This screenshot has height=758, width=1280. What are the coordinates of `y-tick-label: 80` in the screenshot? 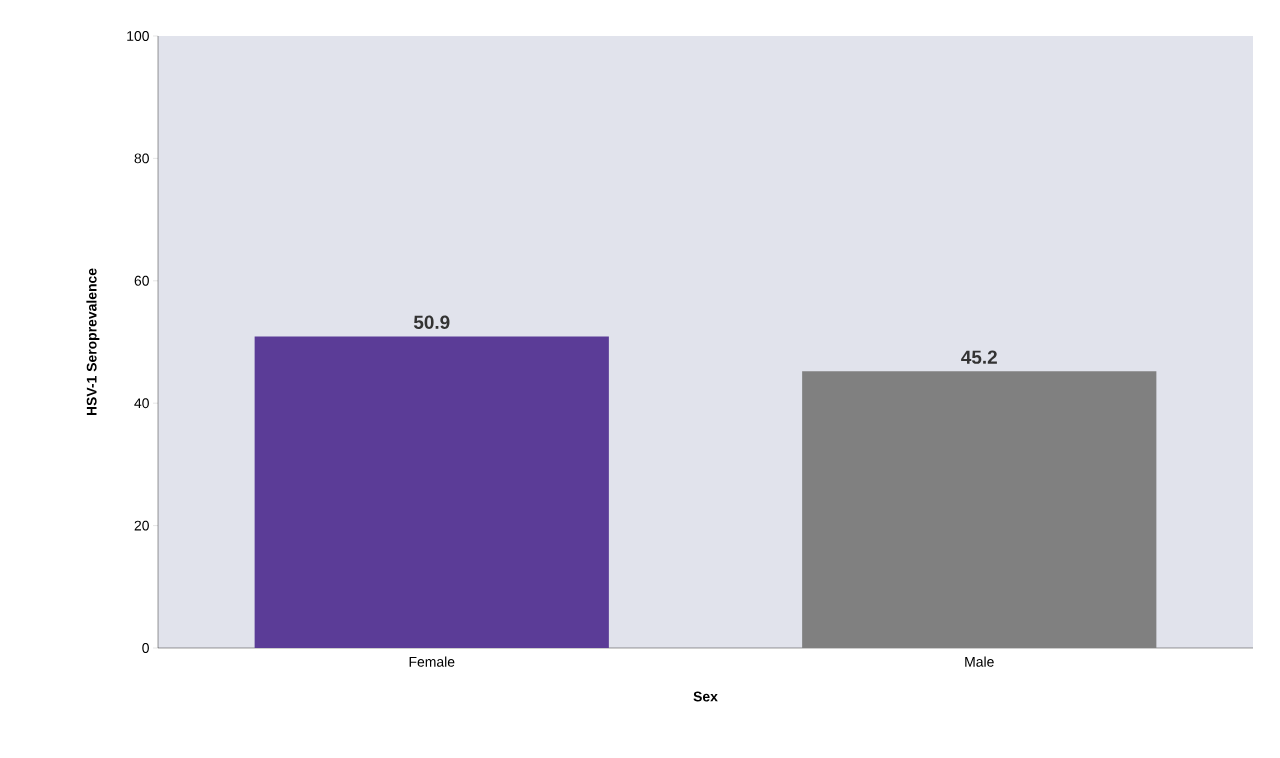 It's located at (141, 158).